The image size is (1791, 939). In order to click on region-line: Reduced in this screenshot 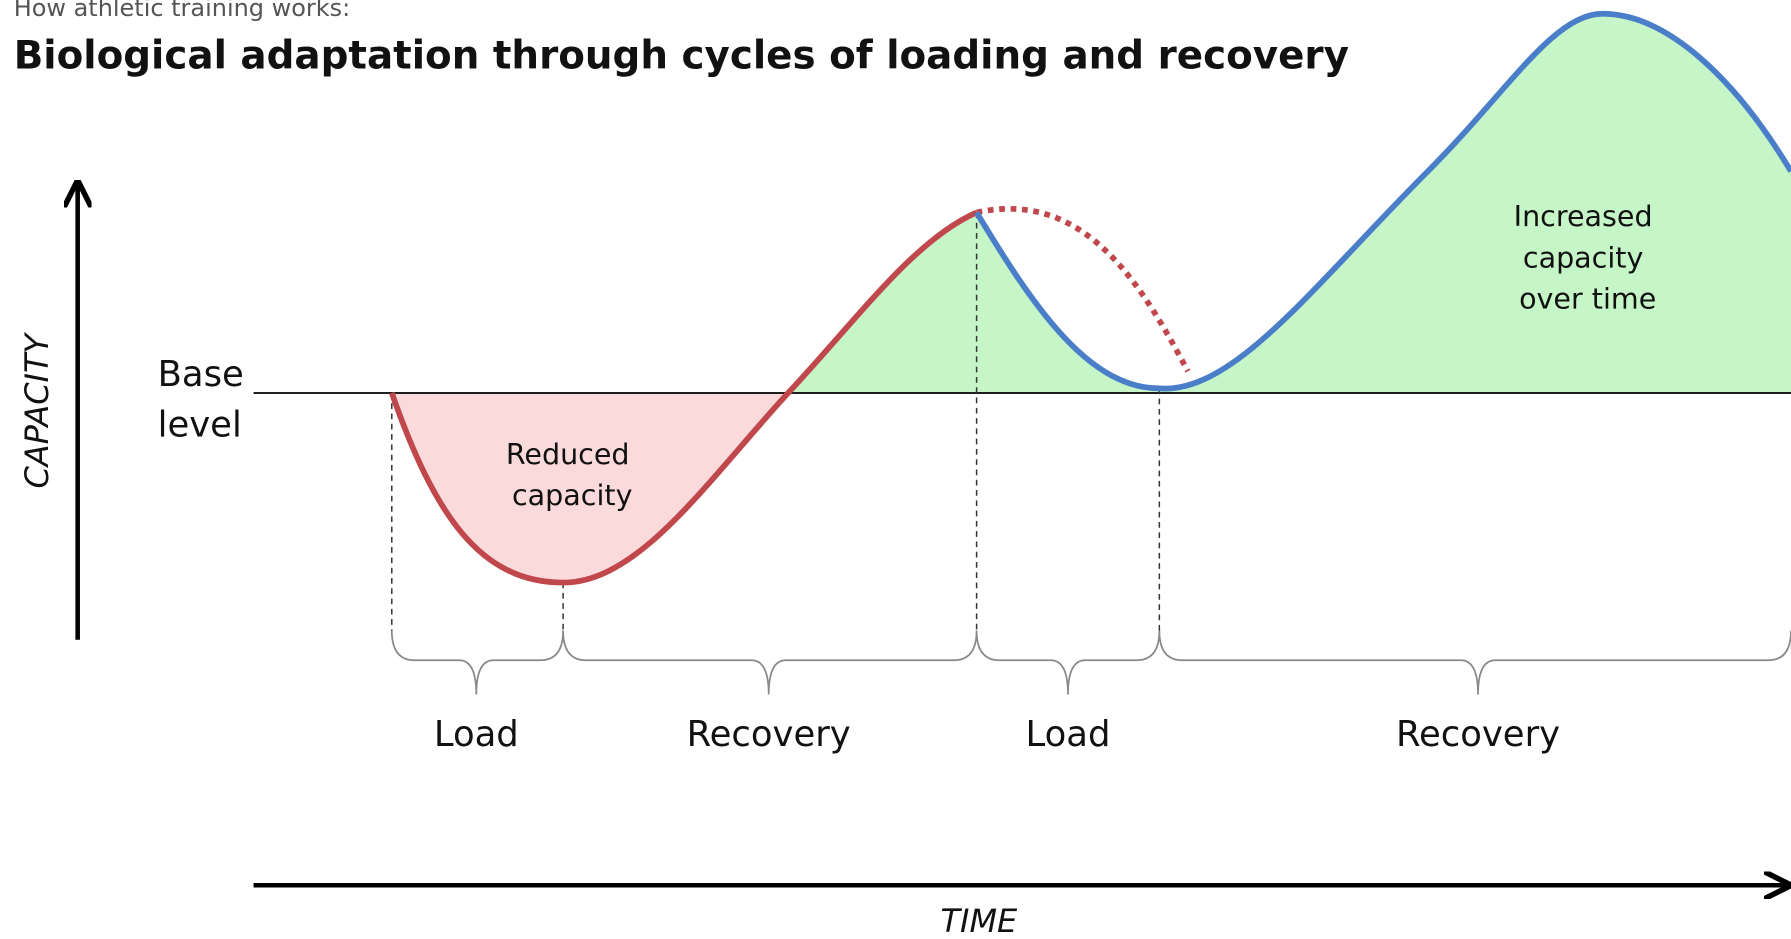, I will do `click(568, 454)`.